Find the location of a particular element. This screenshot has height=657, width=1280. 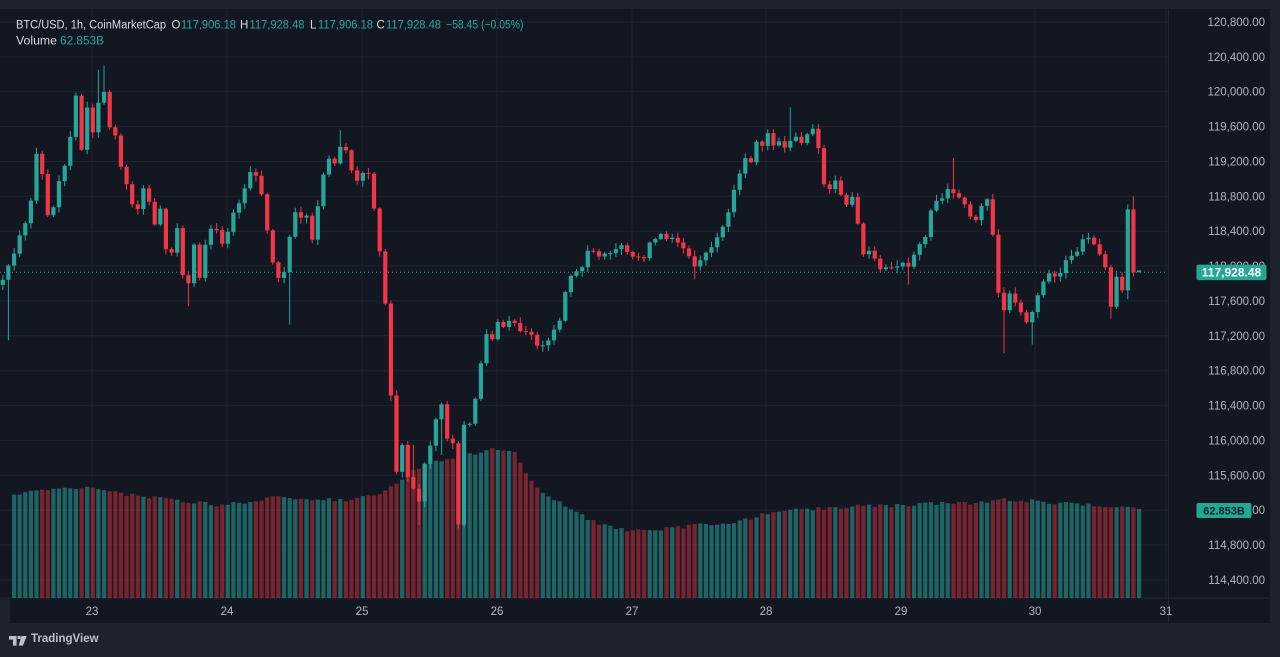

svg-text: 116,800.00 is located at coordinates (1236, 372).